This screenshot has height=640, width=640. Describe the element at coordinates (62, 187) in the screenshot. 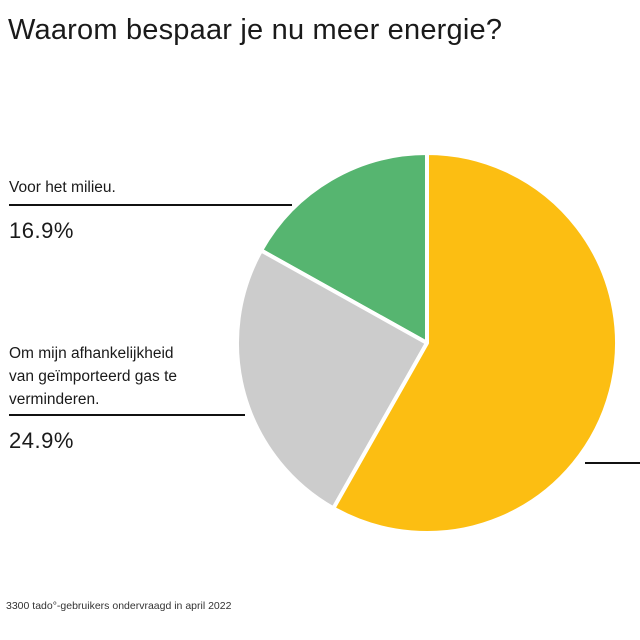

I see `label-milieu: Voor het milieu.` at that location.